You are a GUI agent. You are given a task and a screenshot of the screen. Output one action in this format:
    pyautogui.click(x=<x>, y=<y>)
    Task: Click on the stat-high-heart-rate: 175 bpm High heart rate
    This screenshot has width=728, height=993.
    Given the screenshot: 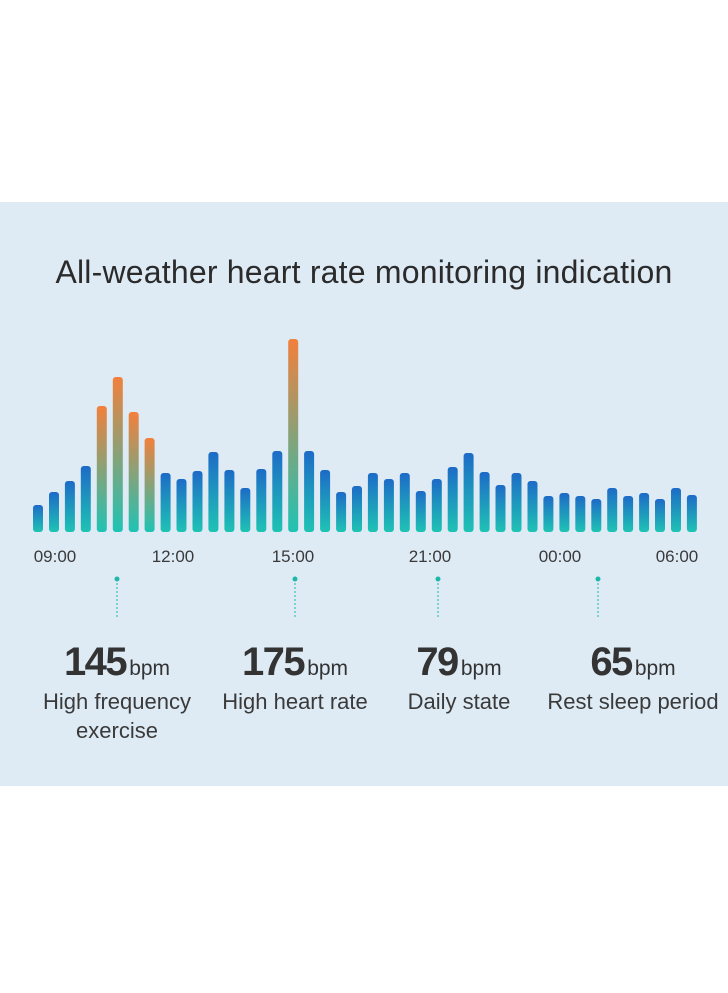 What is the action you would take?
    pyautogui.click(x=295, y=678)
    